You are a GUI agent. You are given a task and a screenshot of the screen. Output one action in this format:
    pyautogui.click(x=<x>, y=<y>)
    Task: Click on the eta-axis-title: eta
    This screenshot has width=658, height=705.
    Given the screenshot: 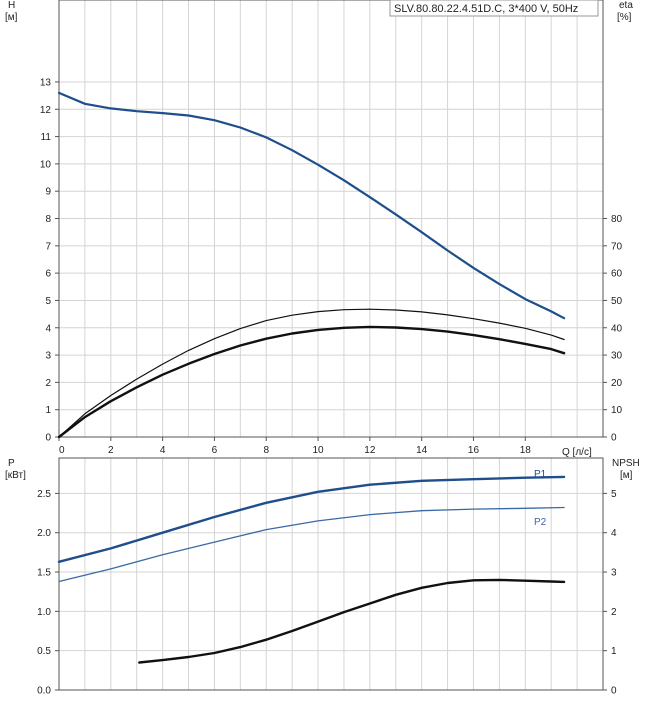 What is the action you would take?
    pyautogui.click(x=626, y=5)
    